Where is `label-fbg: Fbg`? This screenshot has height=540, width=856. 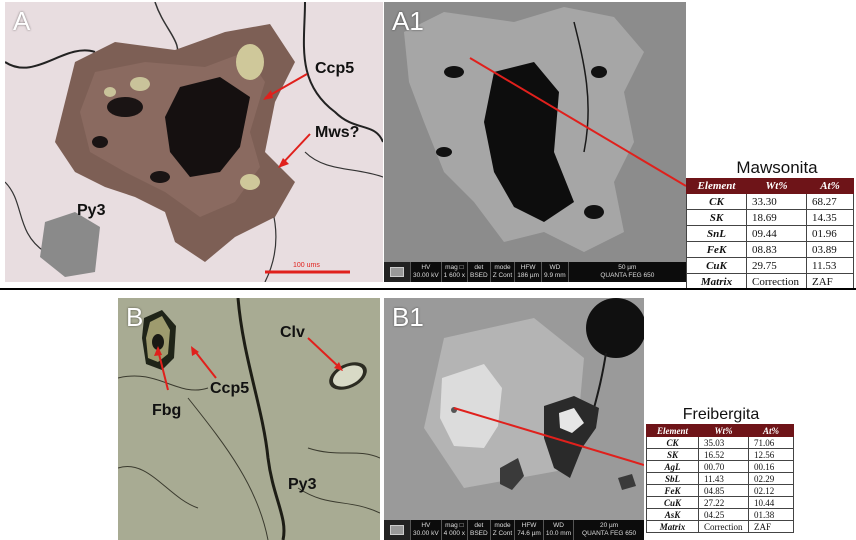 label-fbg: Fbg is located at coordinates (167, 410).